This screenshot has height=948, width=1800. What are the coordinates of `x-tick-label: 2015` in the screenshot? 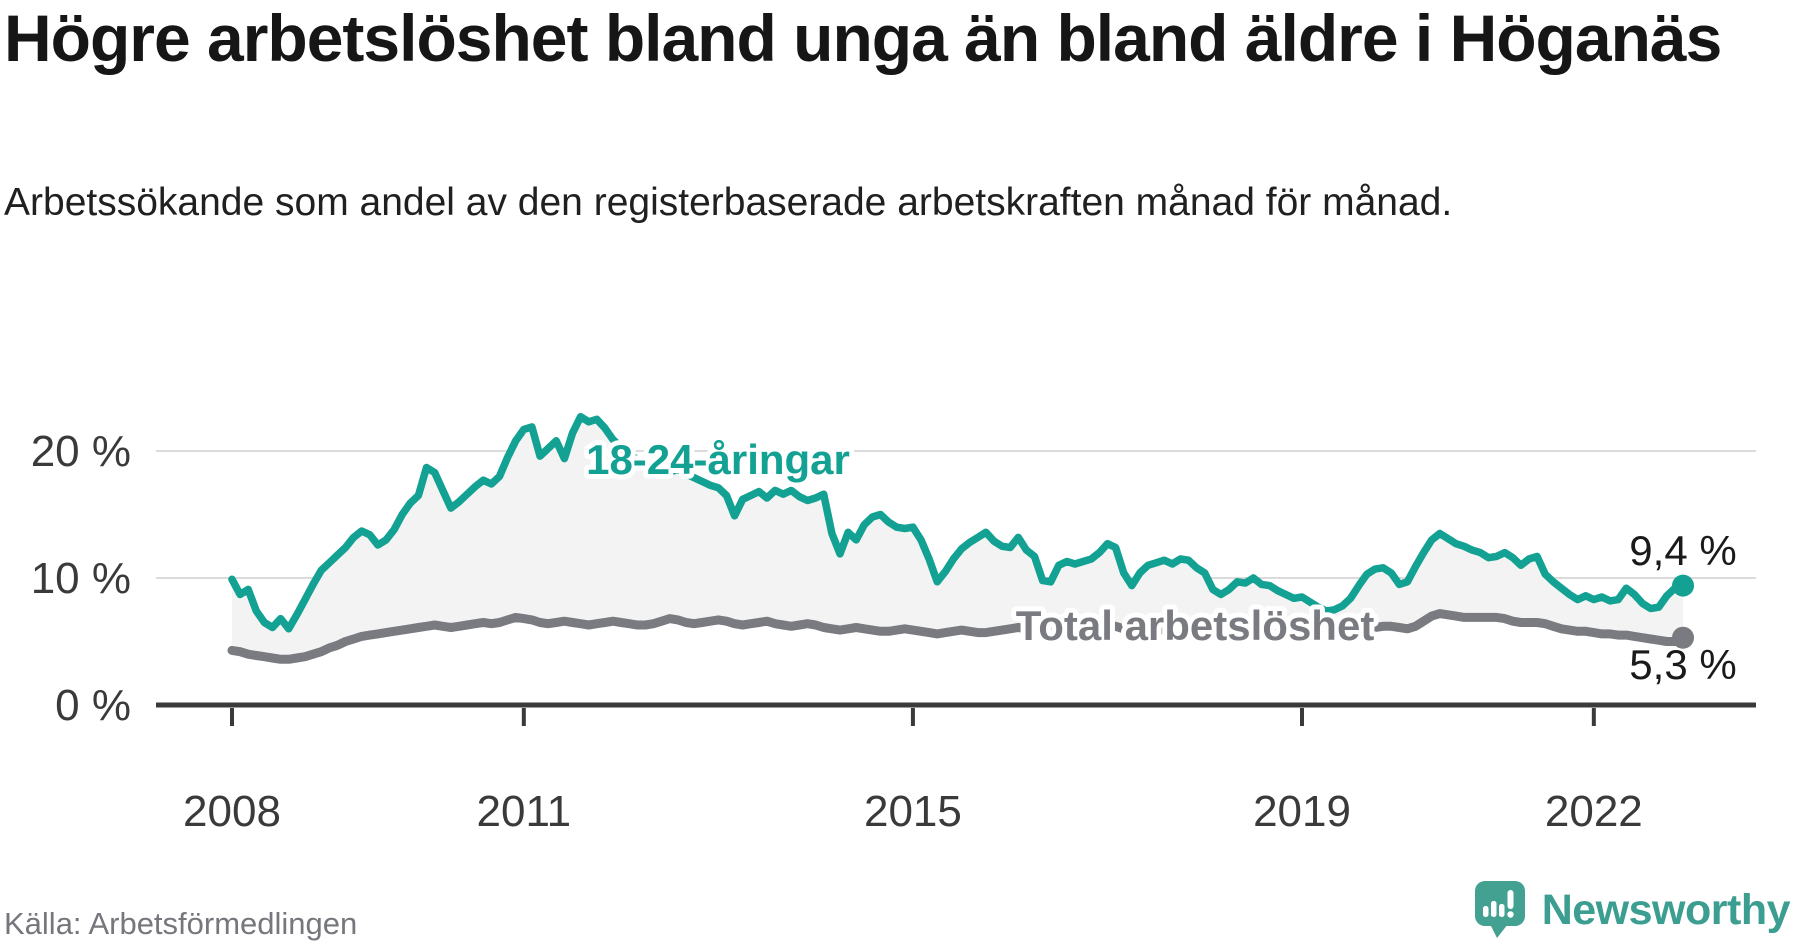 It's located at (913, 811).